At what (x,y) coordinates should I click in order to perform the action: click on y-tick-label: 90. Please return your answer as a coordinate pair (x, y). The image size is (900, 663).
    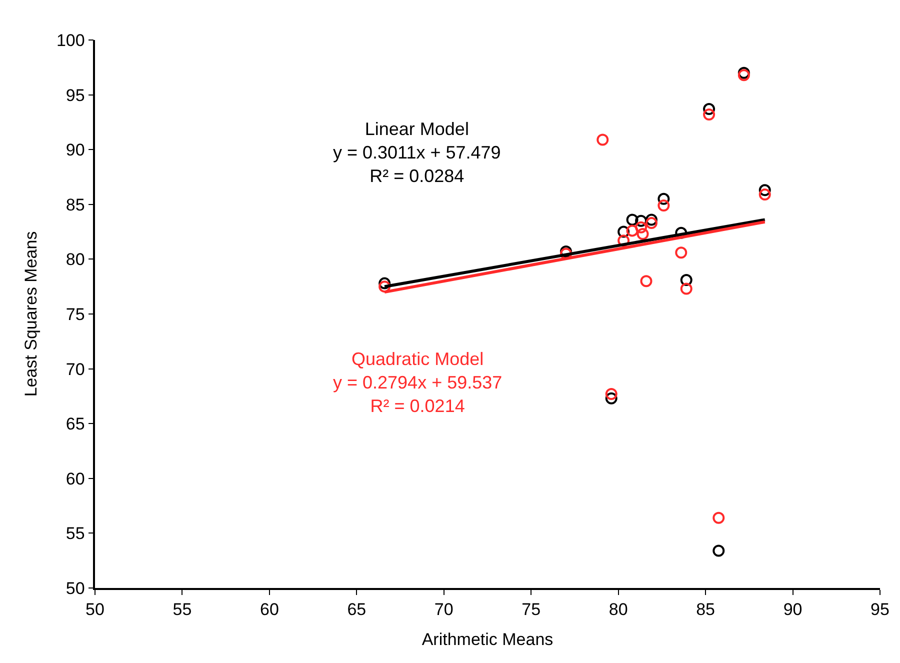
    Looking at the image, I should click on (75, 150).